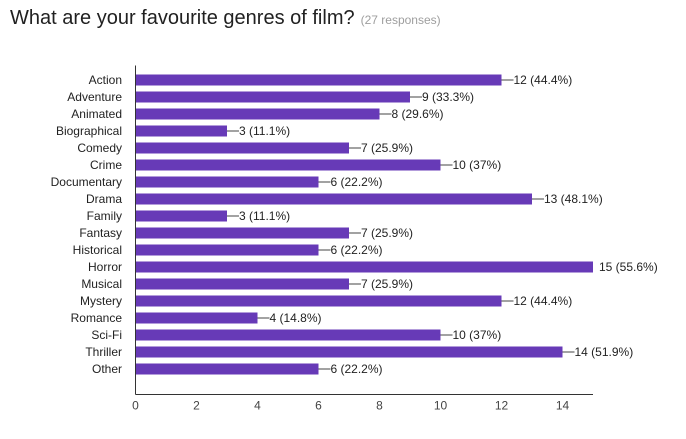  Describe the element at coordinates (104, 199) in the screenshot. I see `category-label-drama: Drama` at that location.